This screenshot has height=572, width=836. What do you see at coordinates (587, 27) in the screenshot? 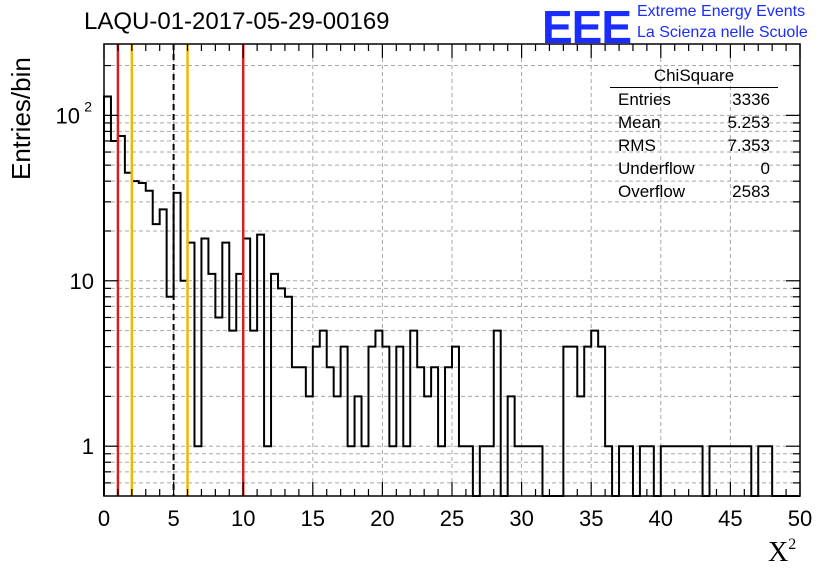
I see `eee-logo: EEE` at bounding box center [587, 27].